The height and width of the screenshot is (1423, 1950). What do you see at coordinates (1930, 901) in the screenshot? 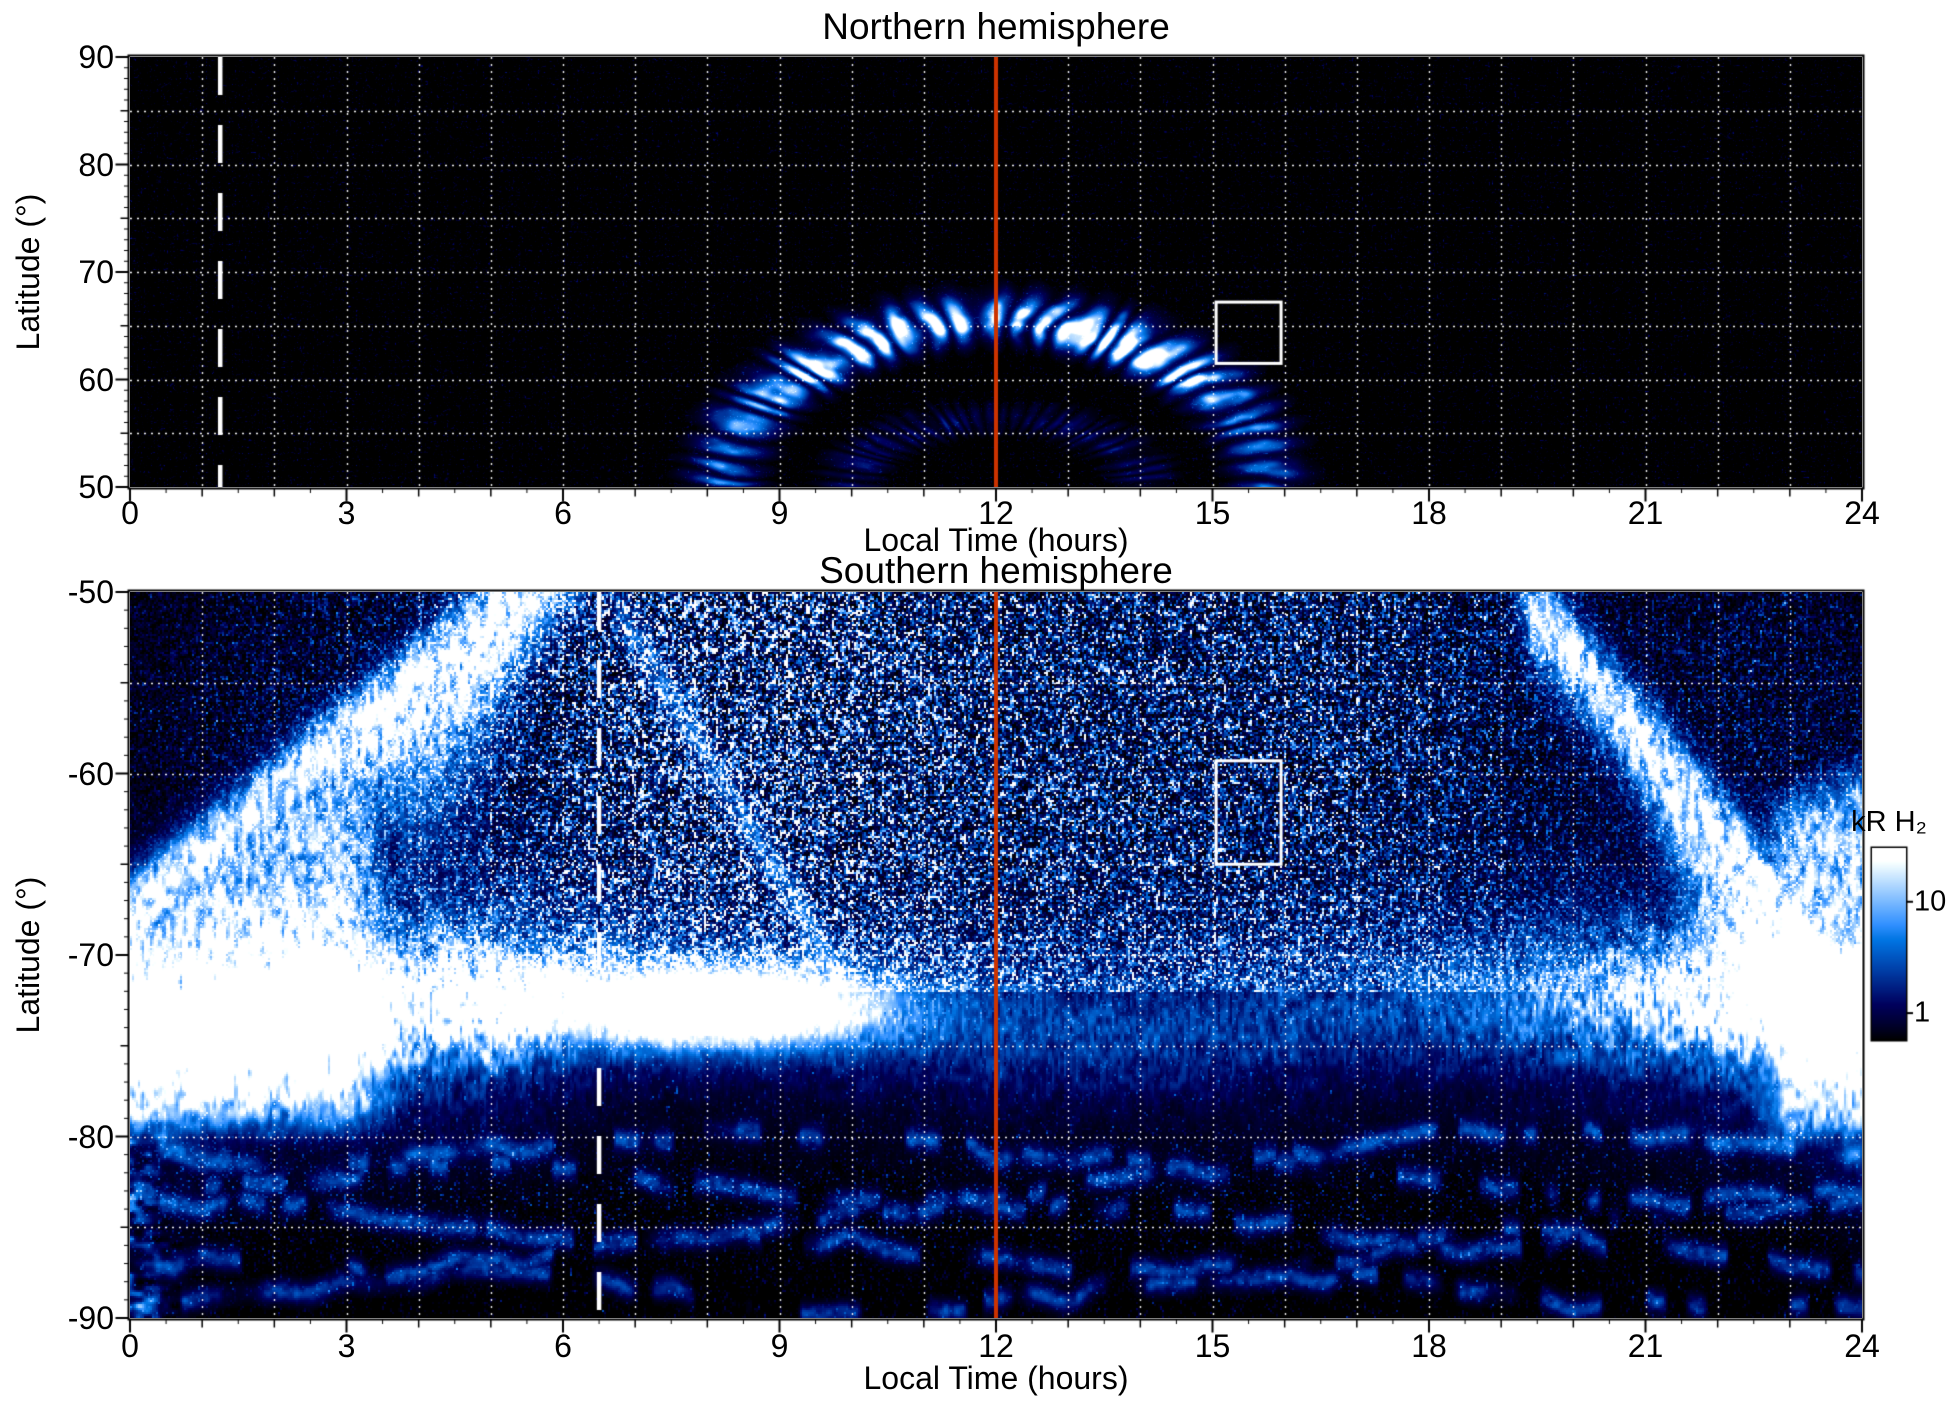
I see `colorbar-tick-label-10: 10` at bounding box center [1930, 901].